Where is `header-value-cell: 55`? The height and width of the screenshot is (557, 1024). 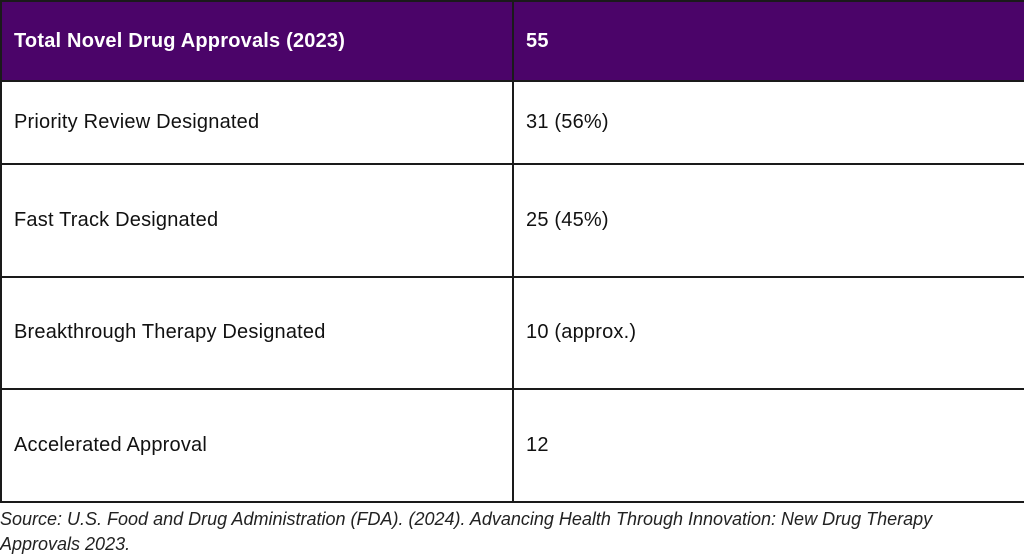
header-value-cell: 55 is located at coordinates (768, 41).